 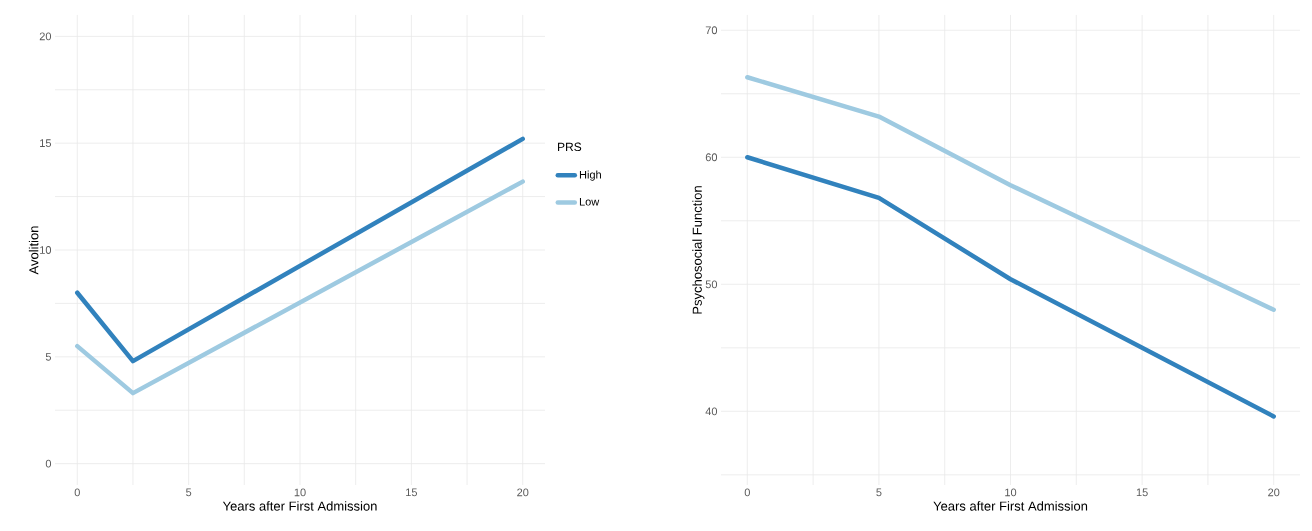 I want to click on y-axis-title: Psychosocial Function, so click(x=698, y=250).